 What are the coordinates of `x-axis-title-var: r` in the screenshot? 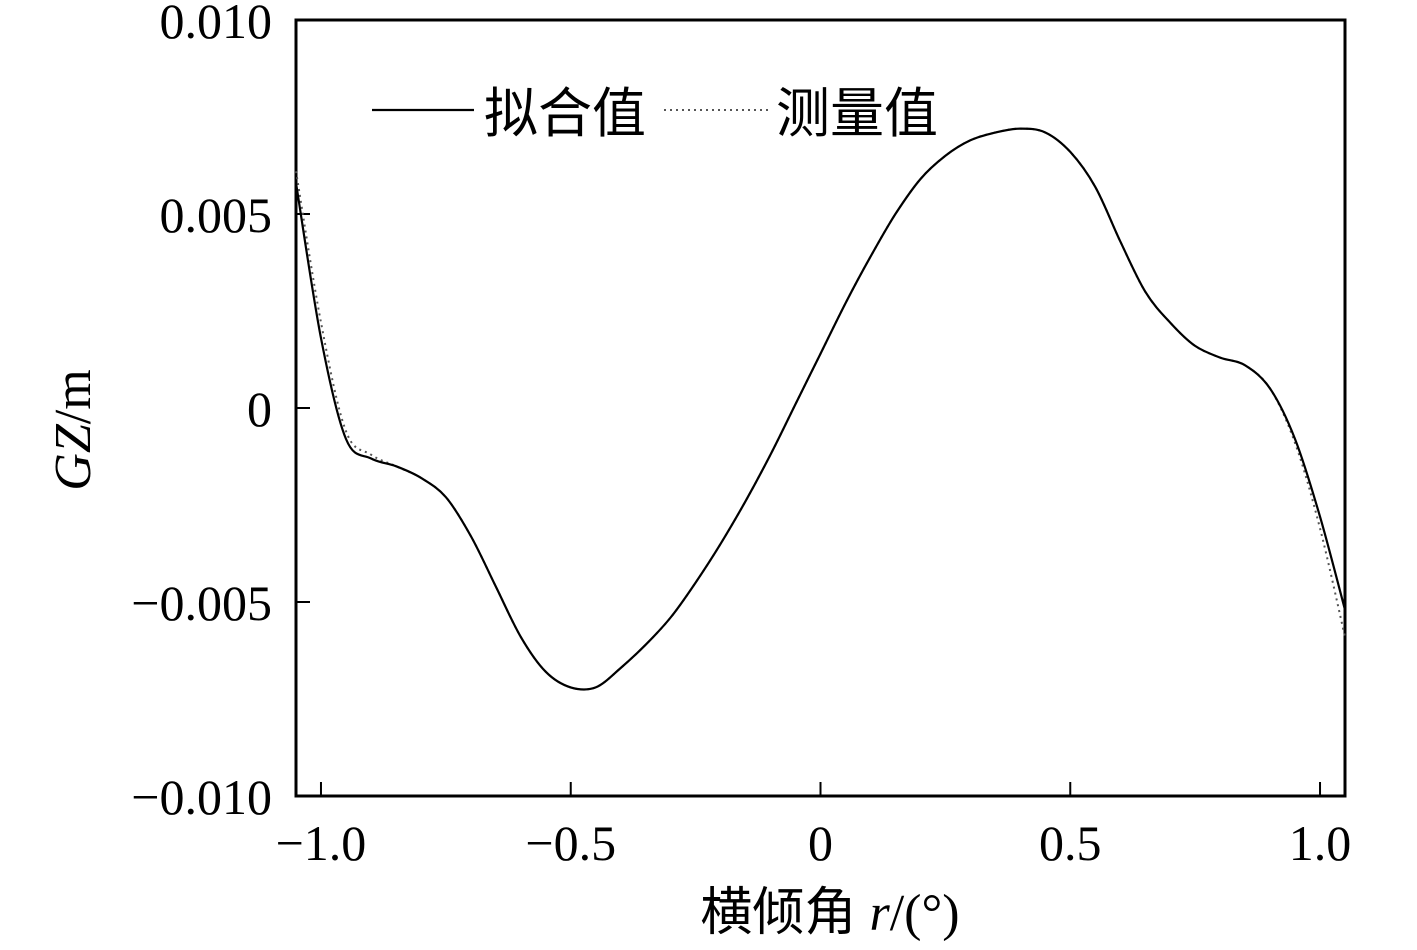 It's located at (879, 913).